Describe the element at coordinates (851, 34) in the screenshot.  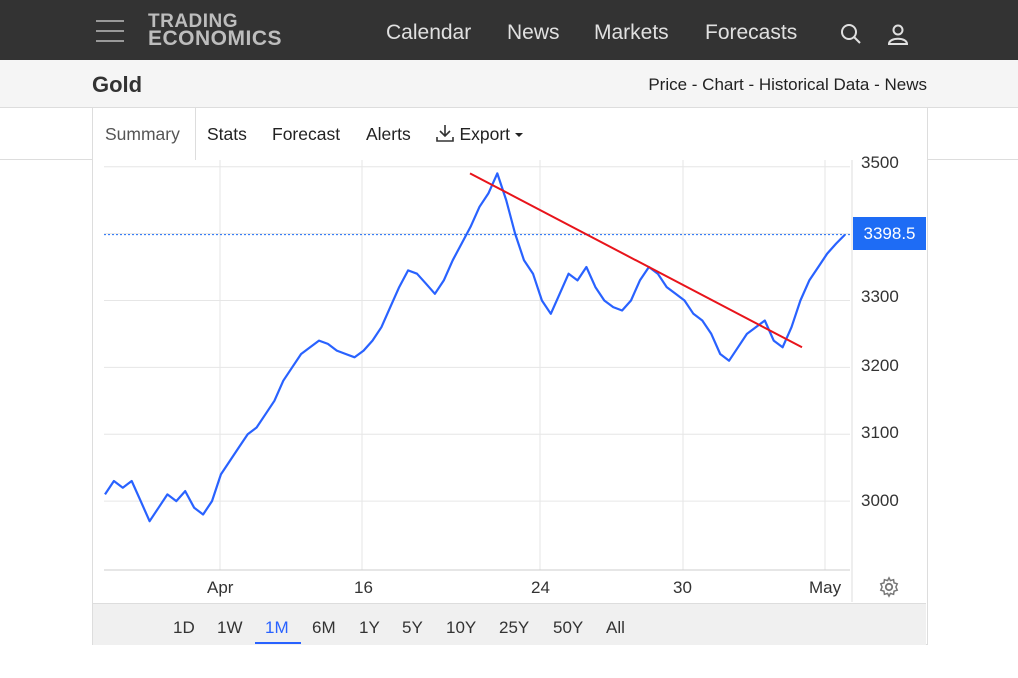
I see `search-icon` at that location.